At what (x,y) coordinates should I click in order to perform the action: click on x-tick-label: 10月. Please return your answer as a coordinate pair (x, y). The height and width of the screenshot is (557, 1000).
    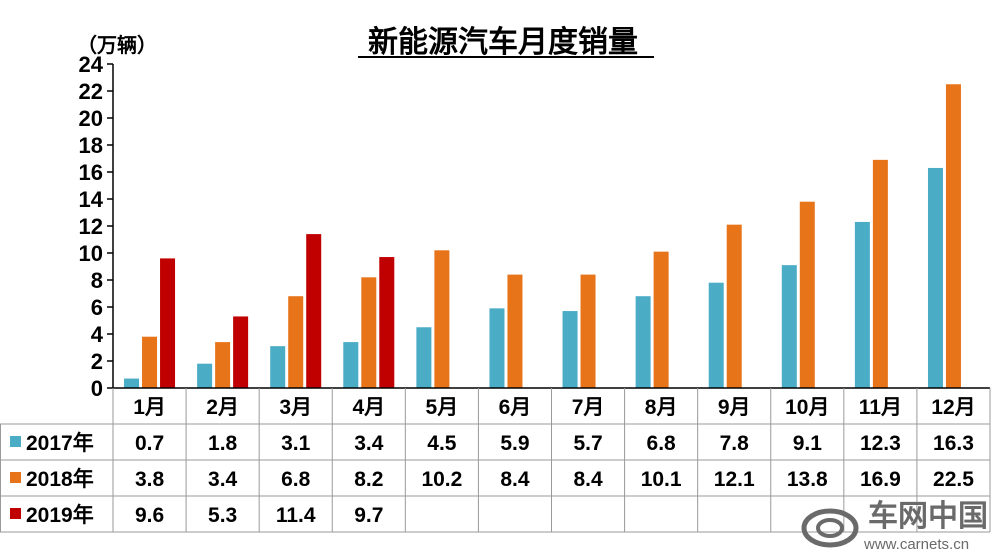
    Looking at the image, I should click on (807, 407).